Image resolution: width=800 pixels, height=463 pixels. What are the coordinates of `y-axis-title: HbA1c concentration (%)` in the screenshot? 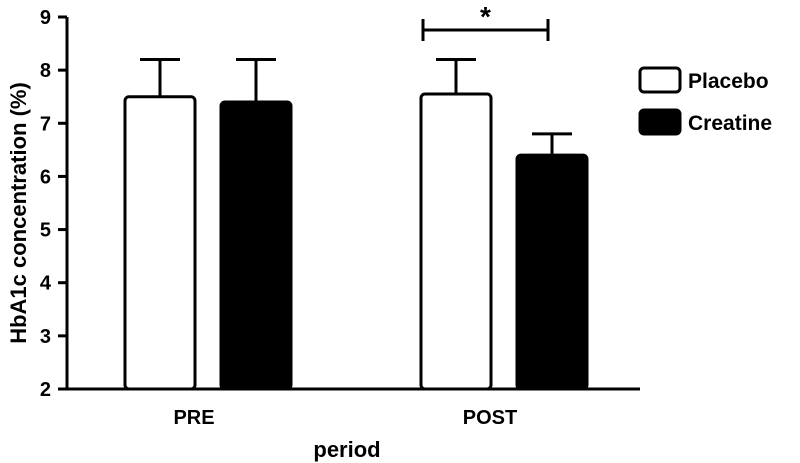 It's located at (18, 213).